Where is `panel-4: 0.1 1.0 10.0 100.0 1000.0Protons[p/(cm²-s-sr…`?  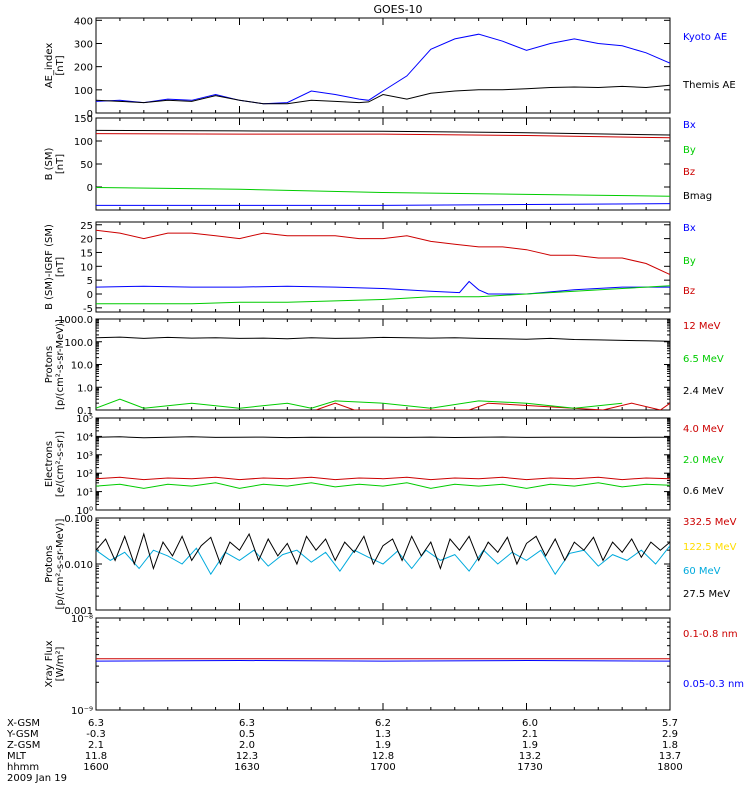
panel-4: 0.1 1.0 10.0 100.0 1000.0Protons[p/(cm²-s-sr… is located at coordinates (384, 366).